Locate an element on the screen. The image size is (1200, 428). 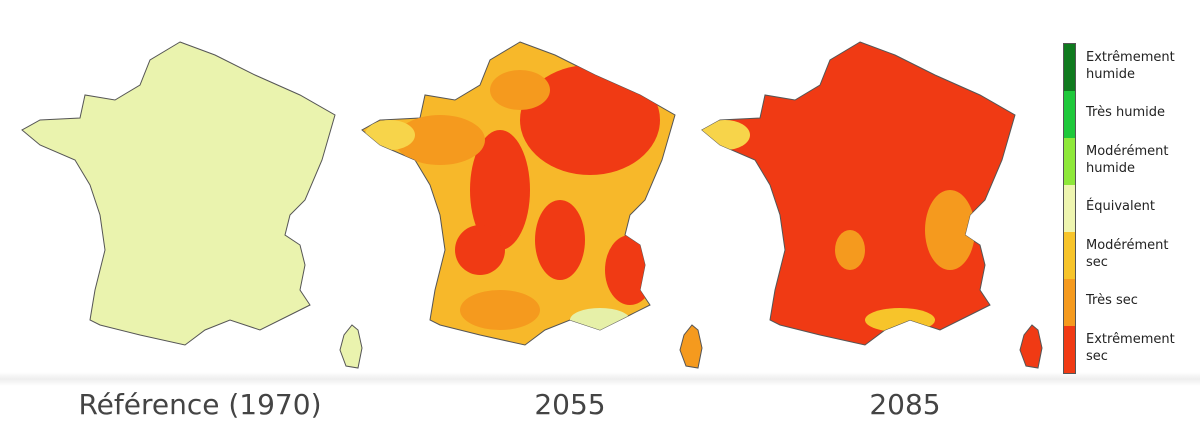
divider-band is located at coordinates (600, 379).